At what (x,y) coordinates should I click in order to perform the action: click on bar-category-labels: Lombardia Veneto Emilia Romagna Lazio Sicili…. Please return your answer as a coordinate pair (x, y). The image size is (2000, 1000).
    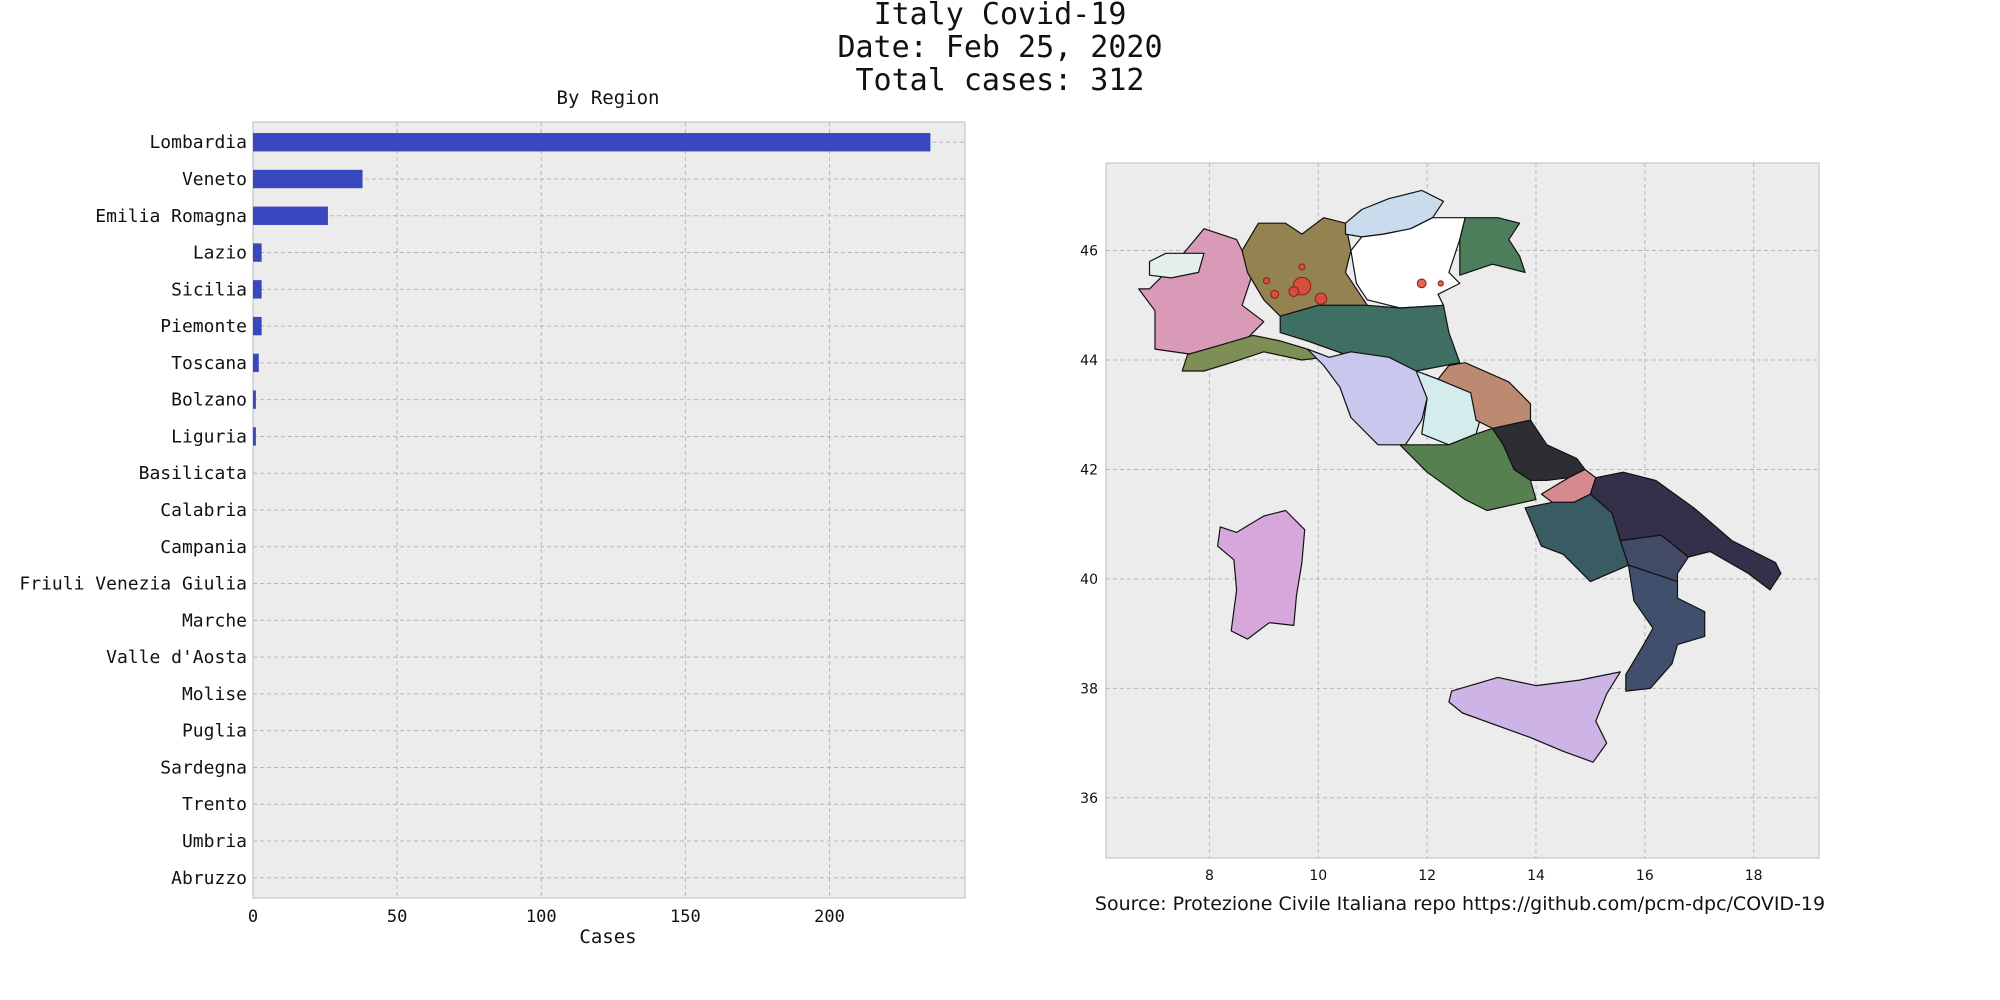
    Looking at the image, I should click on (133, 510).